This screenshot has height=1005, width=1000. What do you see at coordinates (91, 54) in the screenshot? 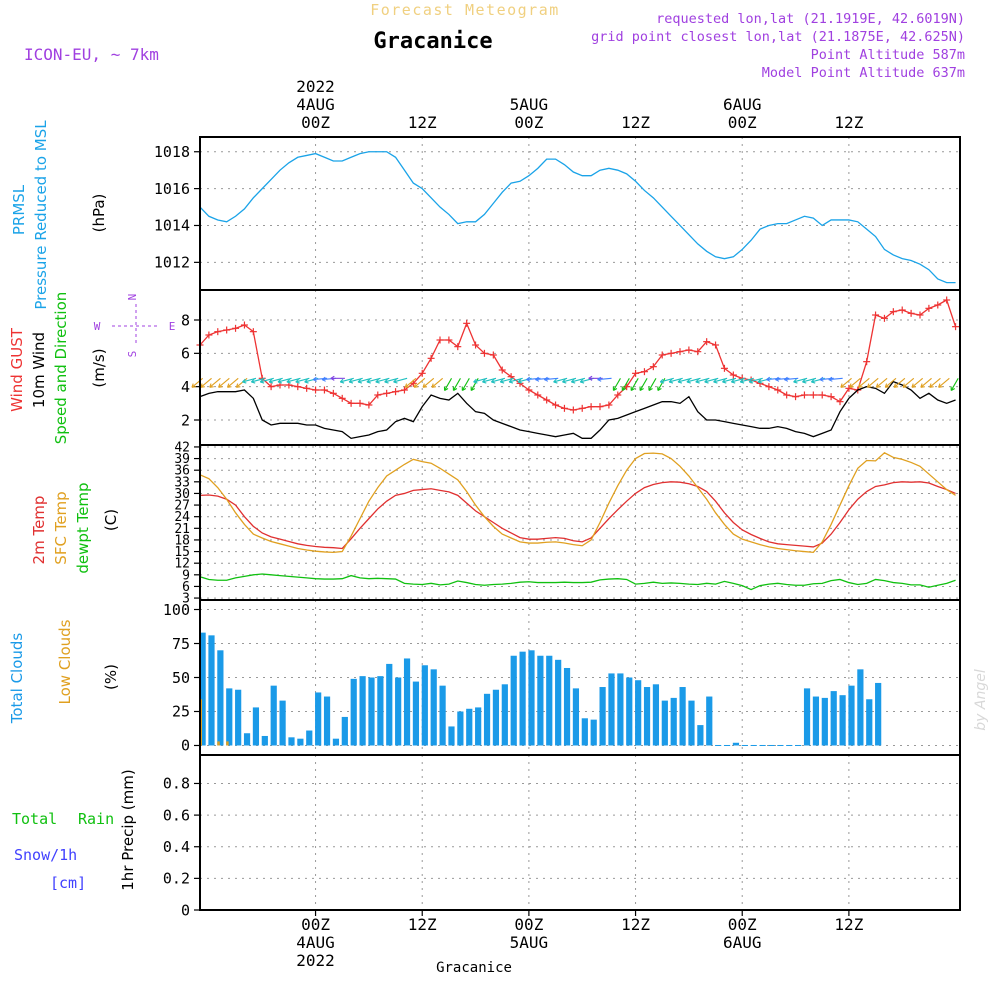
I see `model-label: ICON-EU, ~ 7km` at bounding box center [91, 54].